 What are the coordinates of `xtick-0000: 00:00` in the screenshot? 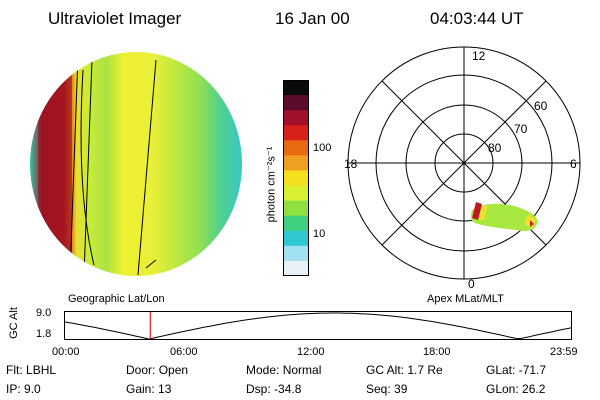 It's located at (66, 352).